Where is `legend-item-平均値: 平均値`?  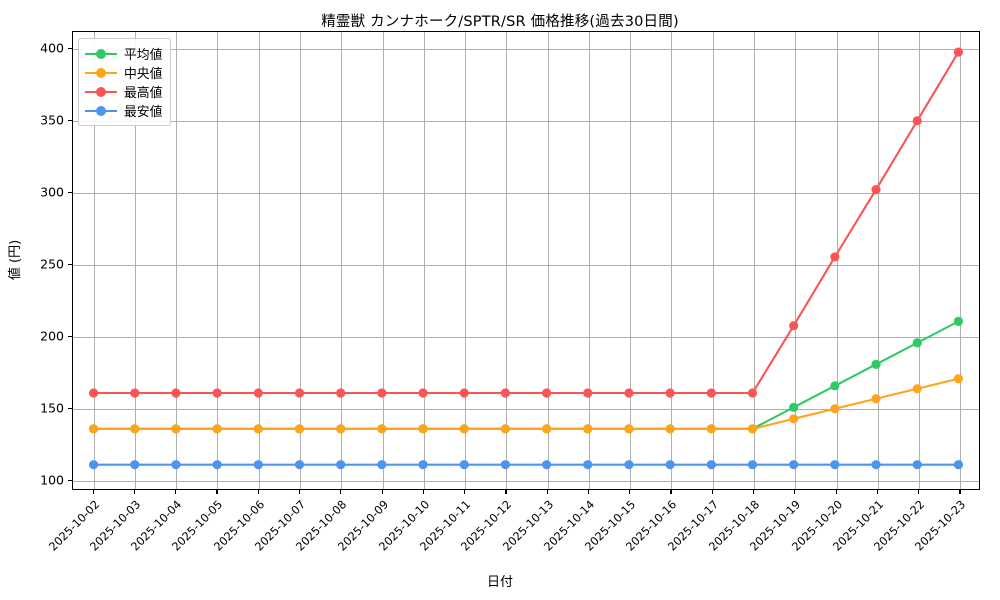 legend-item-平均値: 平均値 is located at coordinates (123, 53).